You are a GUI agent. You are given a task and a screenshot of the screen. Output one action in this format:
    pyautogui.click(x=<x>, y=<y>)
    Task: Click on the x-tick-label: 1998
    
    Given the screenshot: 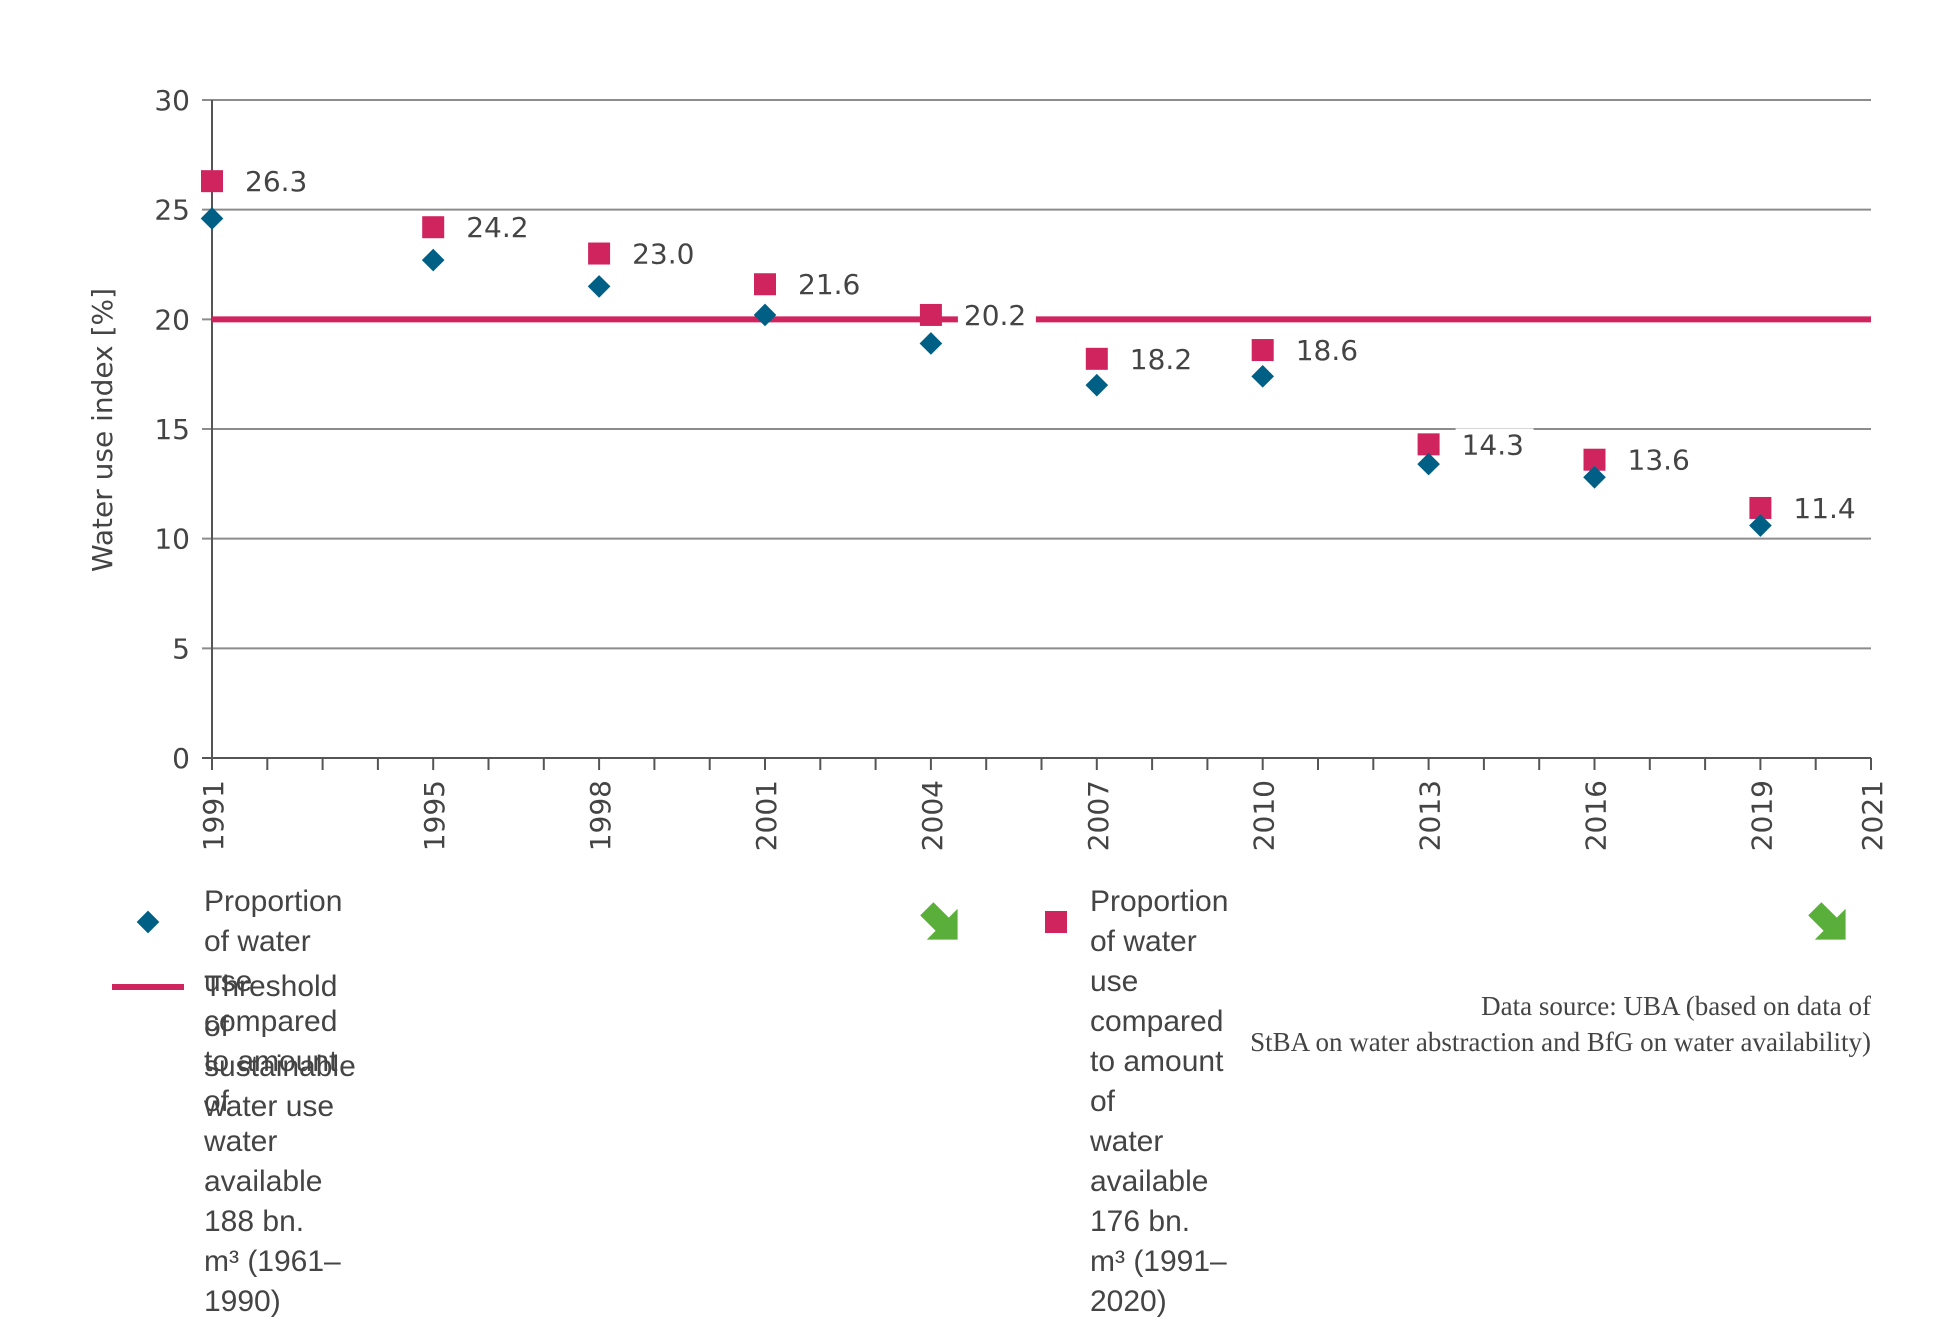 What is the action you would take?
    pyautogui.click(x=600, y=815)
    